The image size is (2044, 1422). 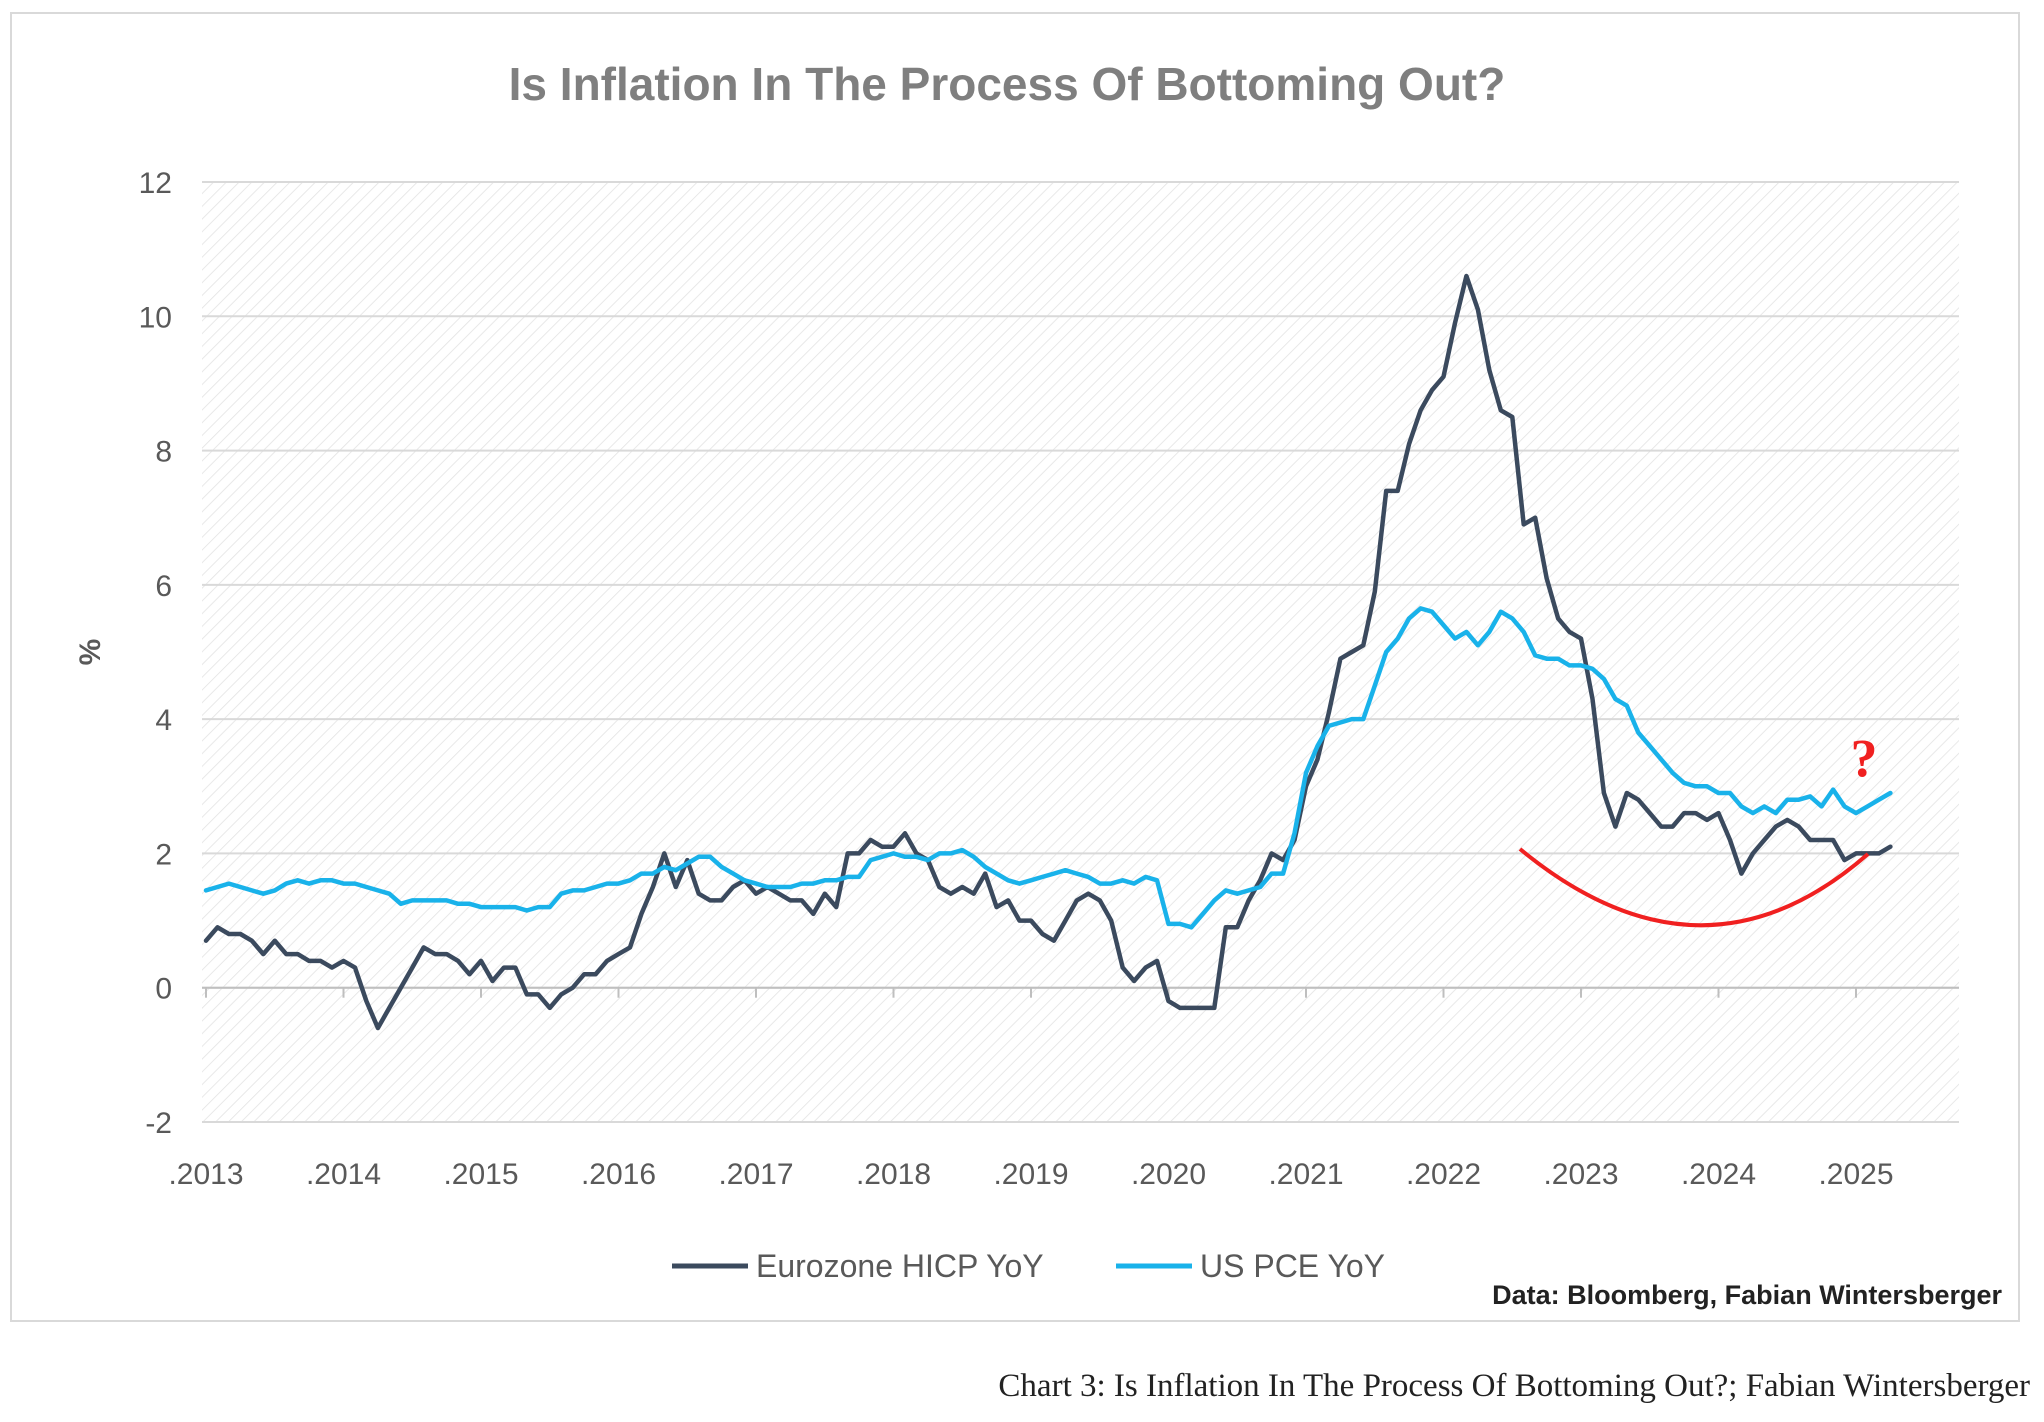 I want to click on y-axis-ticks: 12 10 8 6 4 2 0 -2, so click(x=155, y=653).